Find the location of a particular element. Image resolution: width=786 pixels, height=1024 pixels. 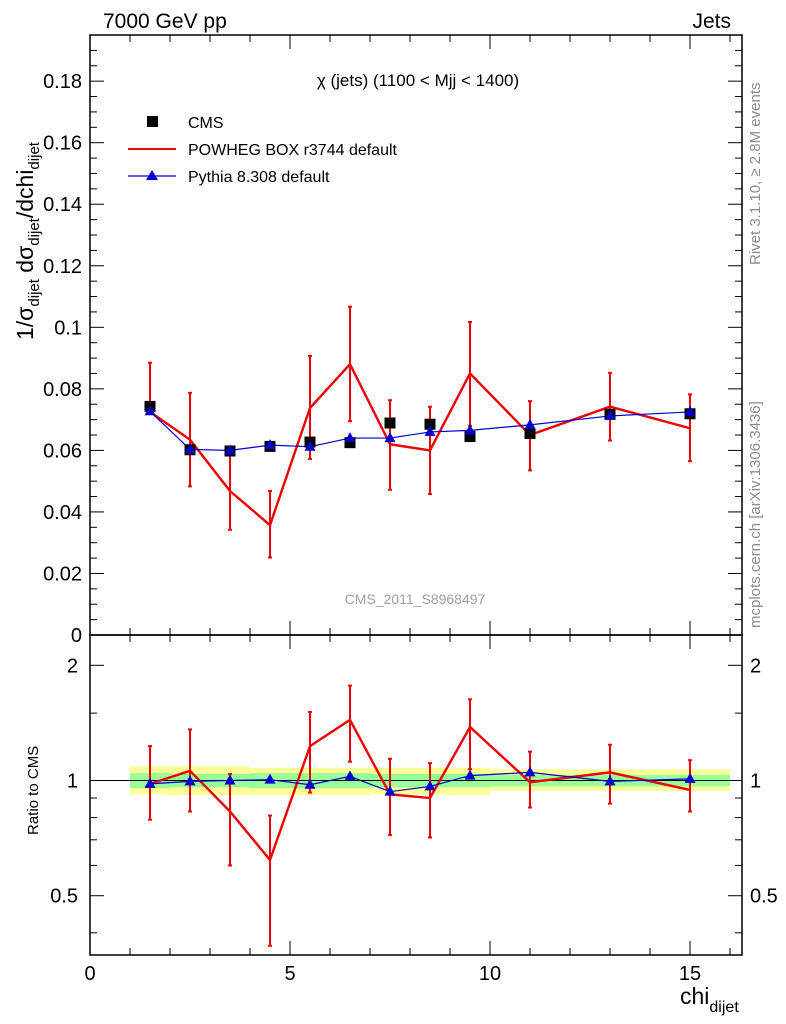

main-y-tick-label: 0.04 is located at coordinates (62, 513).